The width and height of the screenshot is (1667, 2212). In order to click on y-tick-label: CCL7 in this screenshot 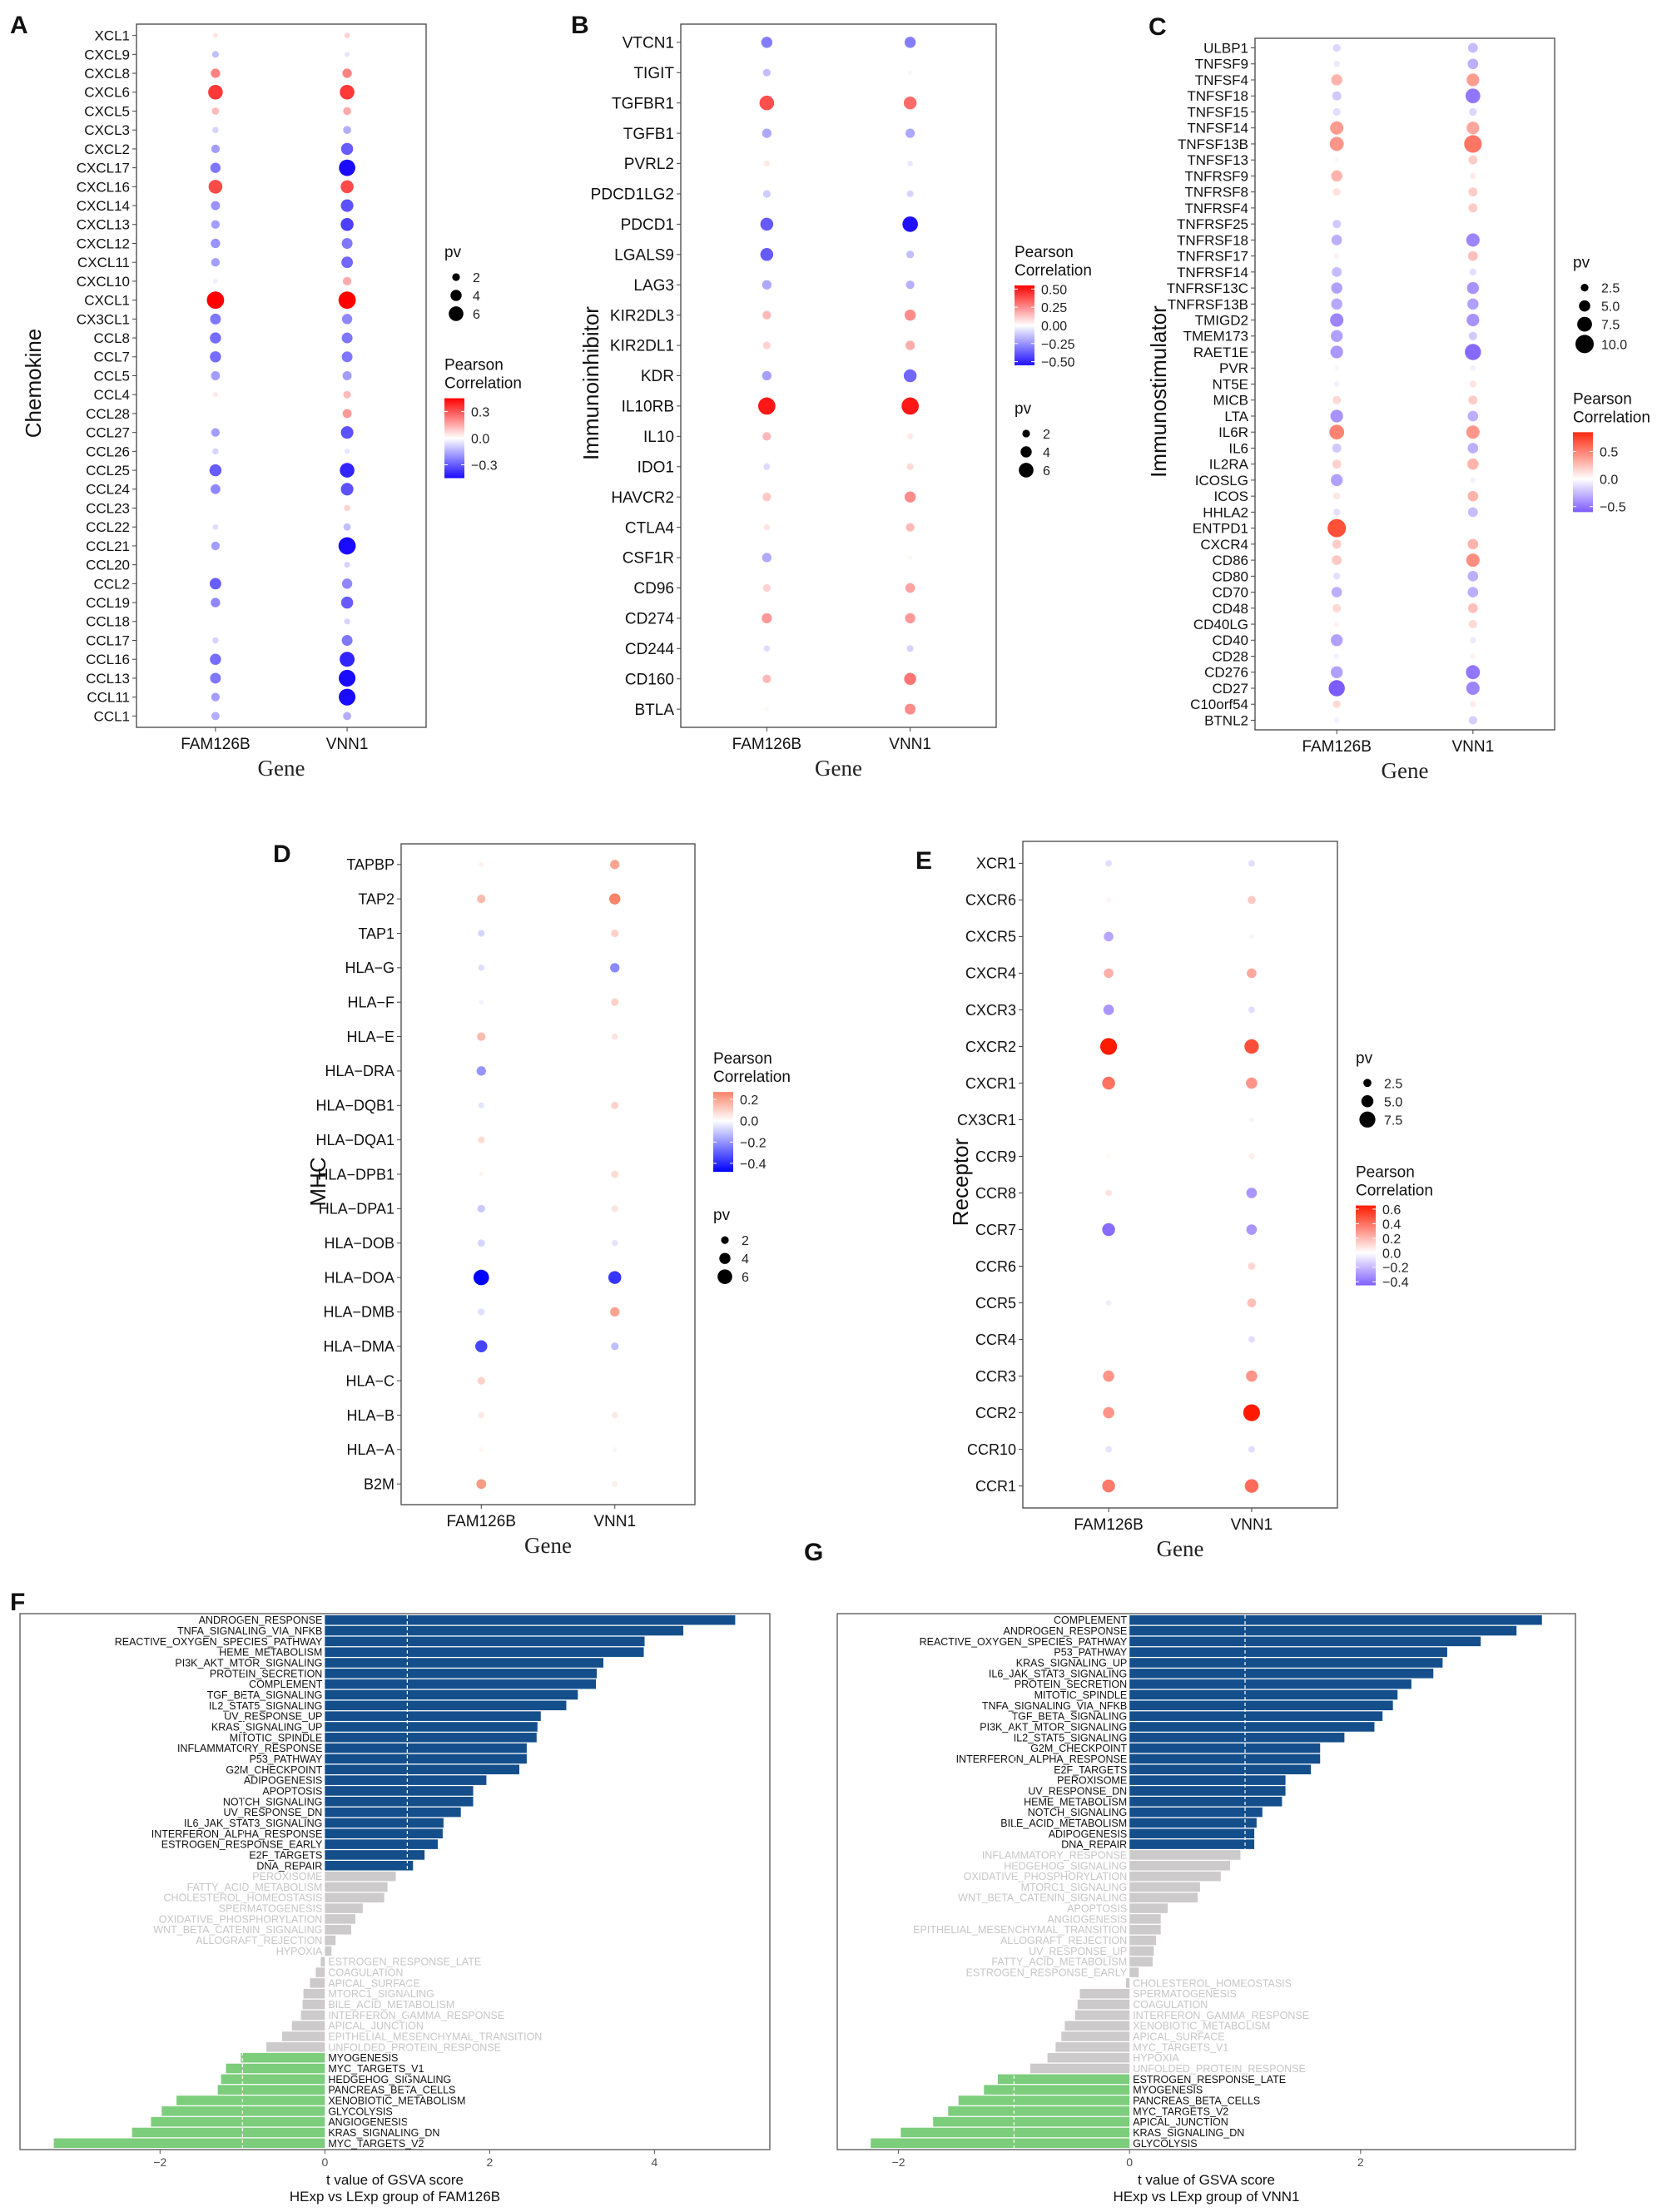, I will do `click(112, 358)`.